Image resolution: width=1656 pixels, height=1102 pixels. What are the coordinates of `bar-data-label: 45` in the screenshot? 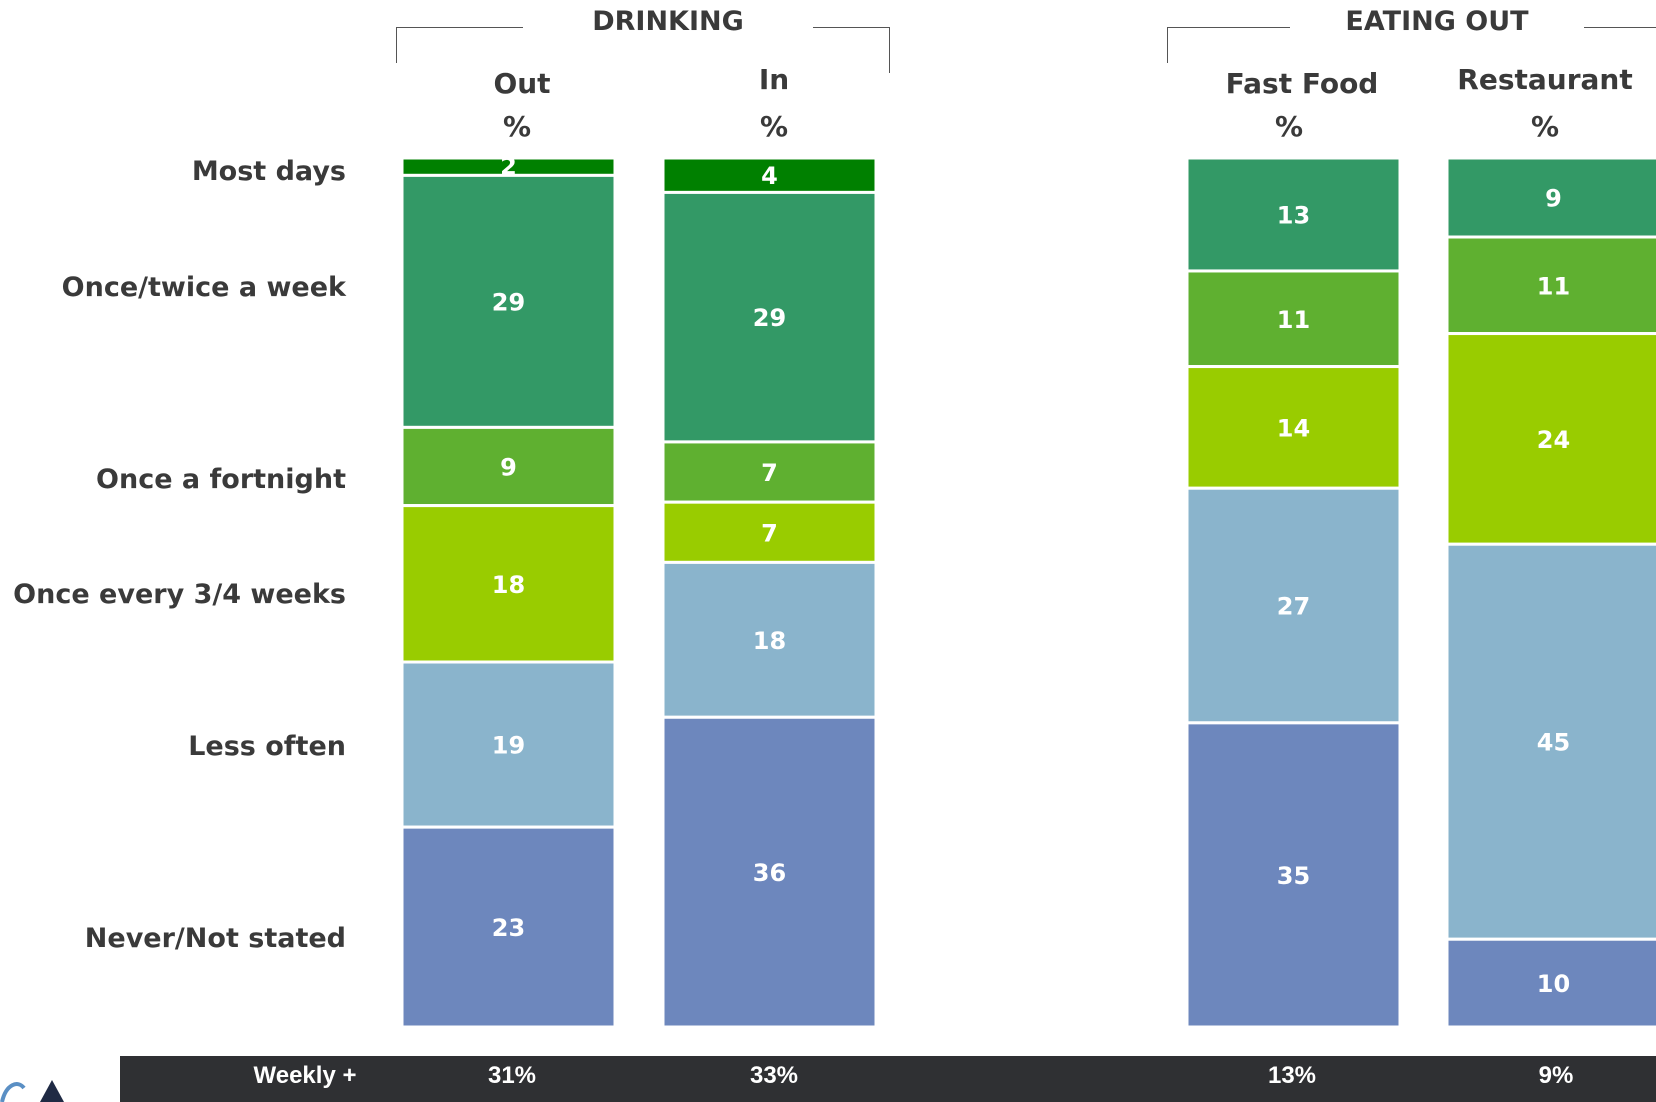 It's located at (1553, 743).